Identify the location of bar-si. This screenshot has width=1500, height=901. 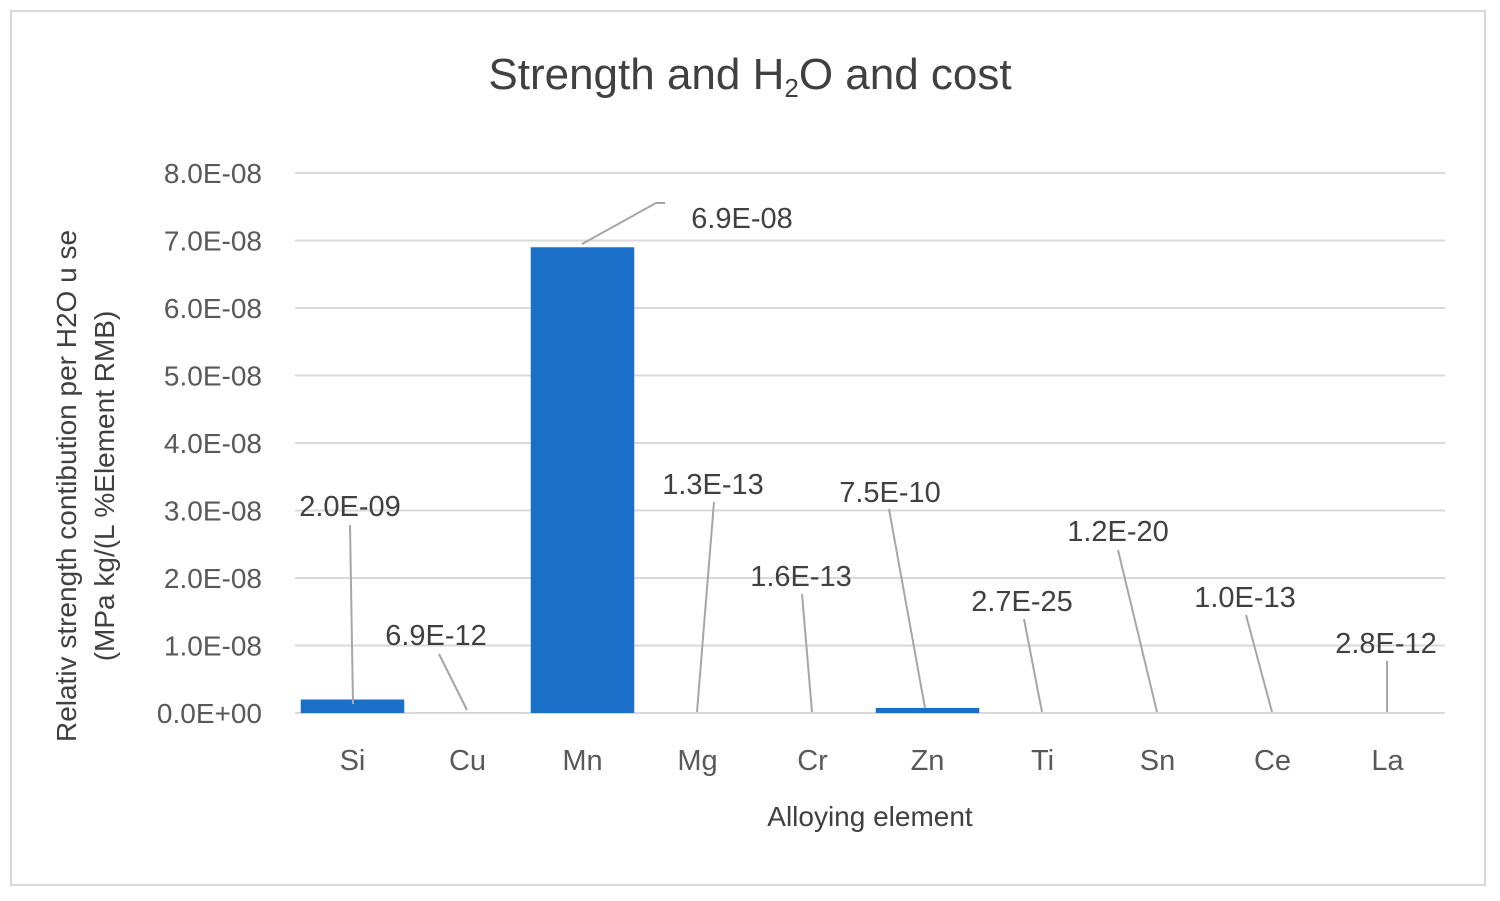
(352, 706).